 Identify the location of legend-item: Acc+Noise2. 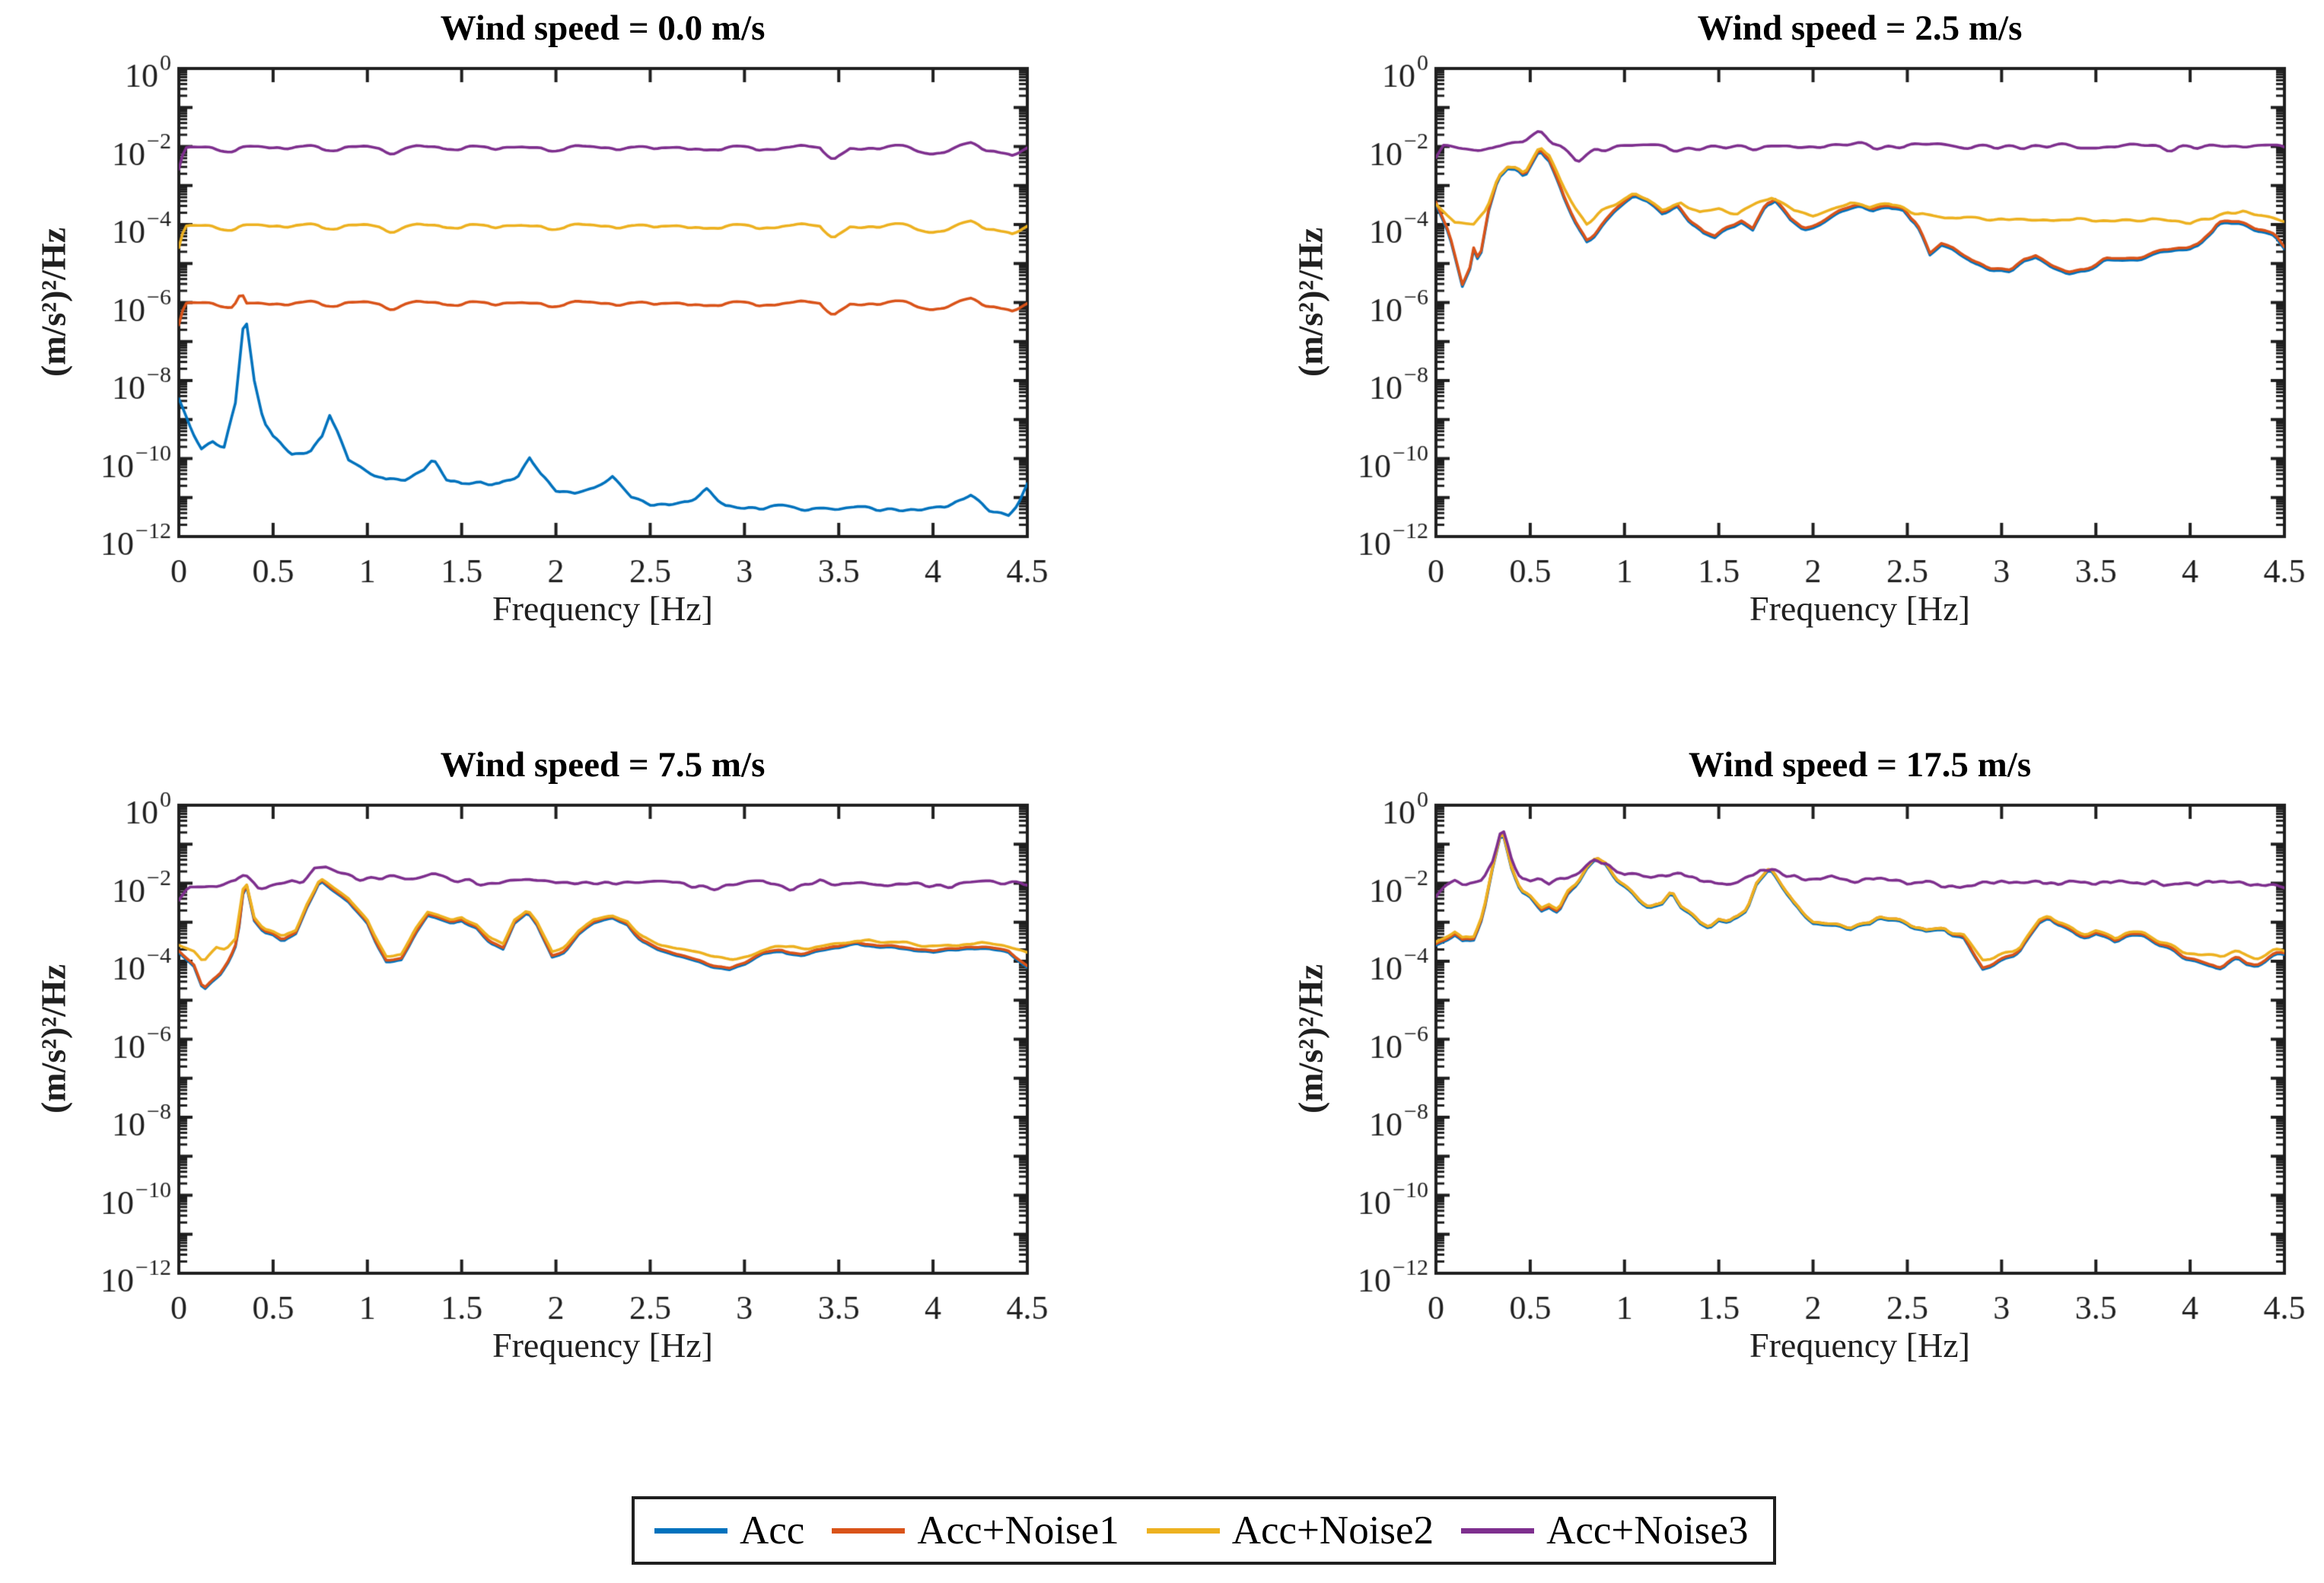
(1290, 1530).